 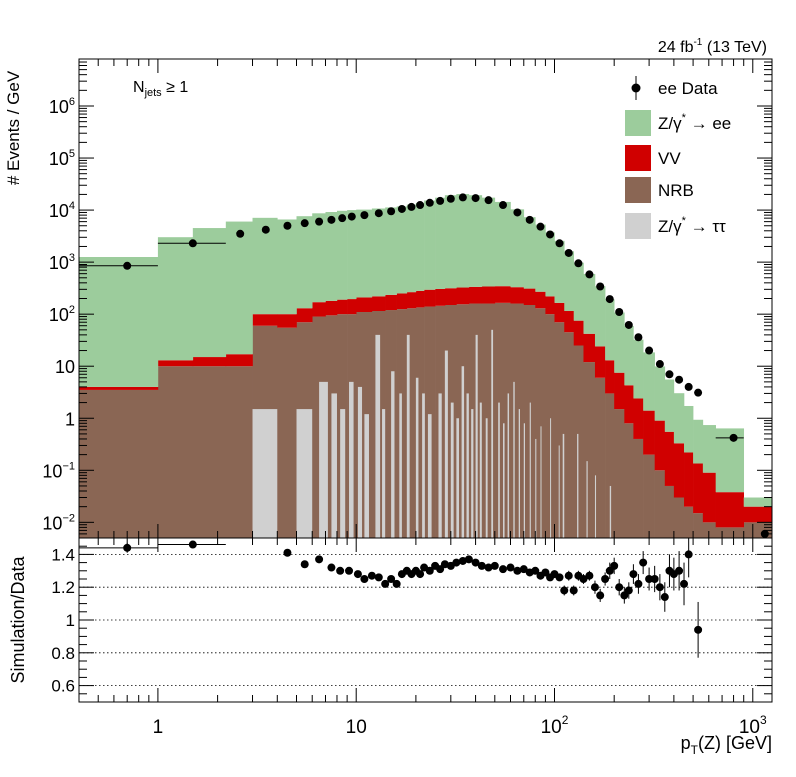 What do you see at coordinates (712, 46) in the screenshot?
I see `luminosity-label: 24 fb-1 (13 TeV)` at bounding box center [712, 46].